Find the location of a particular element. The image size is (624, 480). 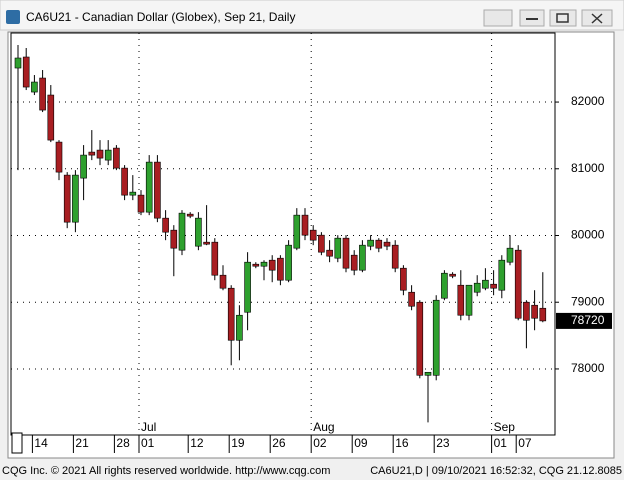

last-price-box is located at coordinates (584, 320).